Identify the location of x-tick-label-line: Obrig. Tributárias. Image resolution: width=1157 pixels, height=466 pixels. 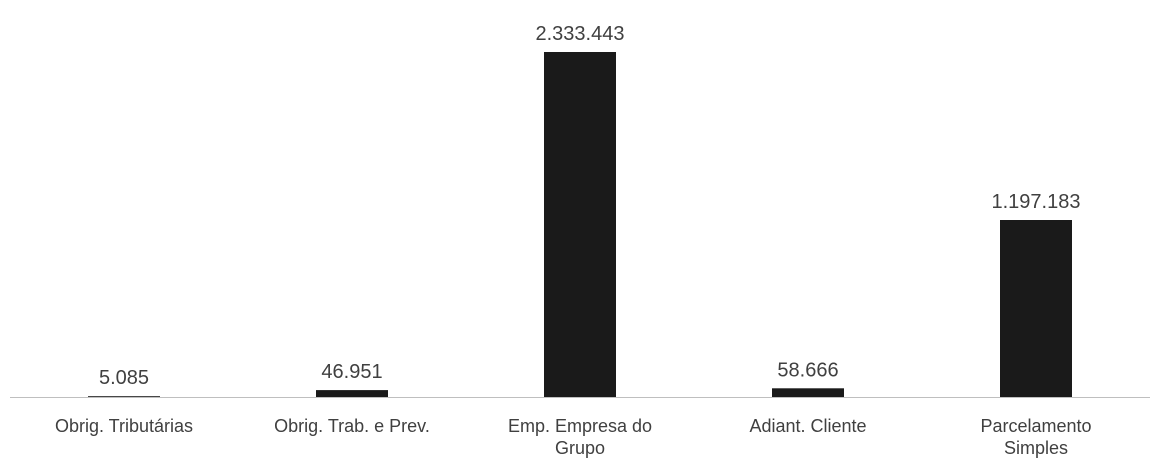
(124, 426).